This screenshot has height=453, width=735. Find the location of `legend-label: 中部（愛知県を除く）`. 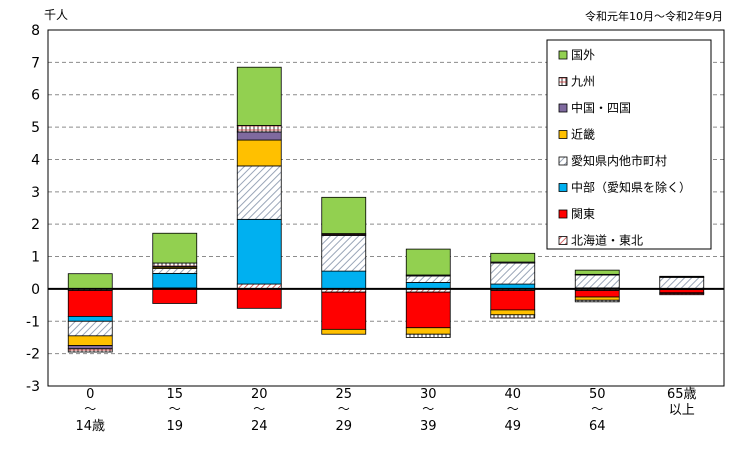

legend-label: 中部（愛知県を除く） is located at coordinates (631, 187).